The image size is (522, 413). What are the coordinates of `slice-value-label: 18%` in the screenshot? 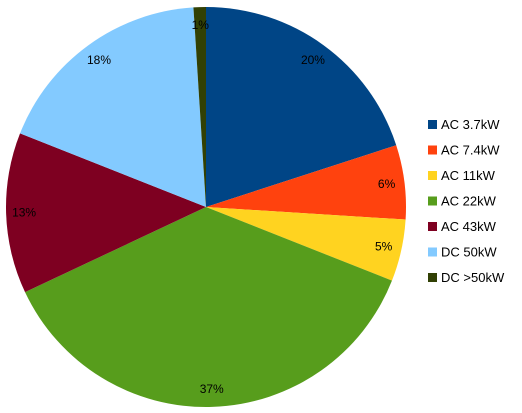 It's located at (99, 60).